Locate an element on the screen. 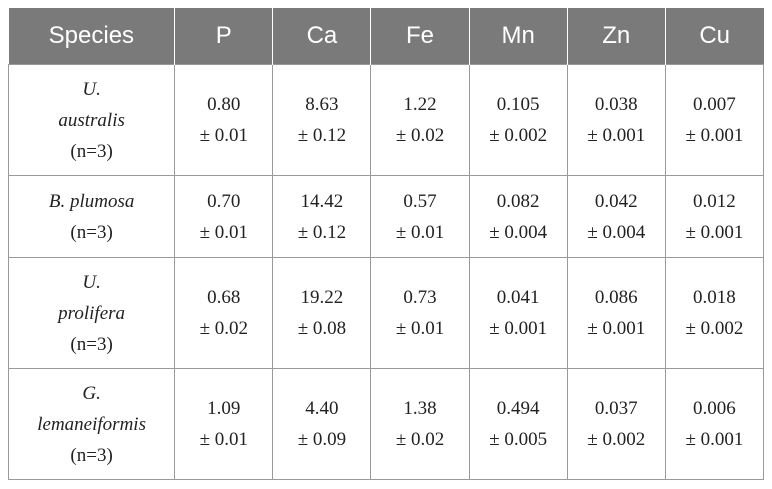 This screenshot has height=489, width=772. header-row: Species P Ca Fe Mn Zn Cu is located at coordinates (386, 36).